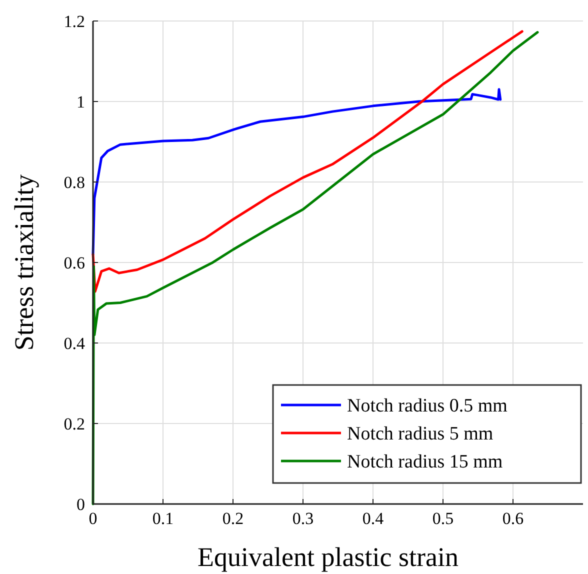  Describe the element at coordinates (74, 21) in the screenshot. I see `y-tick-label: 1.2` at that location.